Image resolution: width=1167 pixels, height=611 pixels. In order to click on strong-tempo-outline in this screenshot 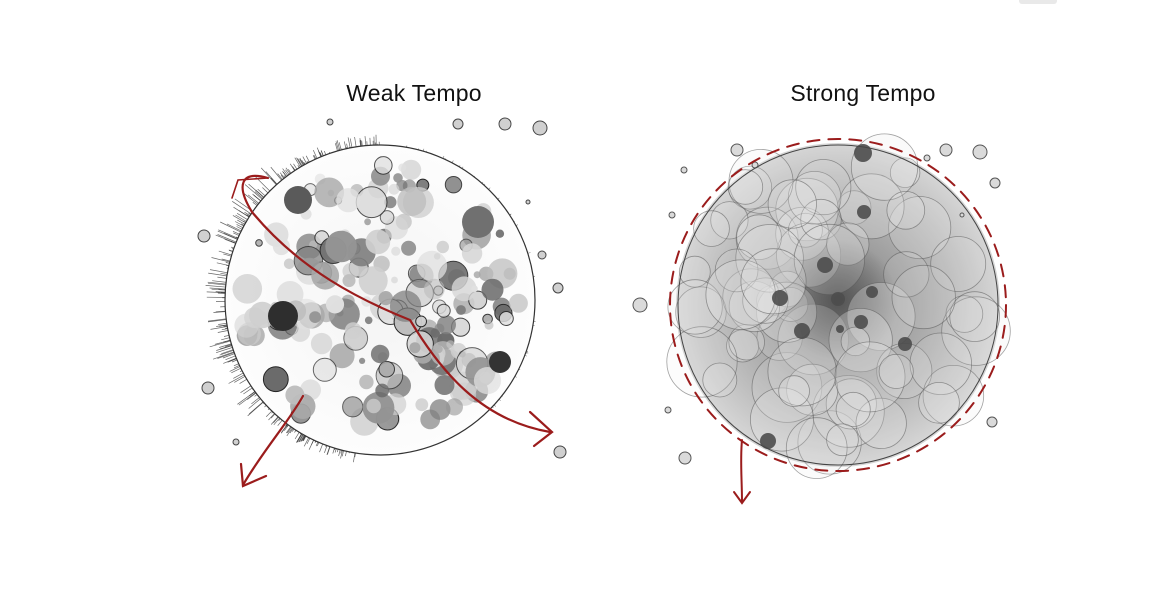, I will do `click(838, 305)`.